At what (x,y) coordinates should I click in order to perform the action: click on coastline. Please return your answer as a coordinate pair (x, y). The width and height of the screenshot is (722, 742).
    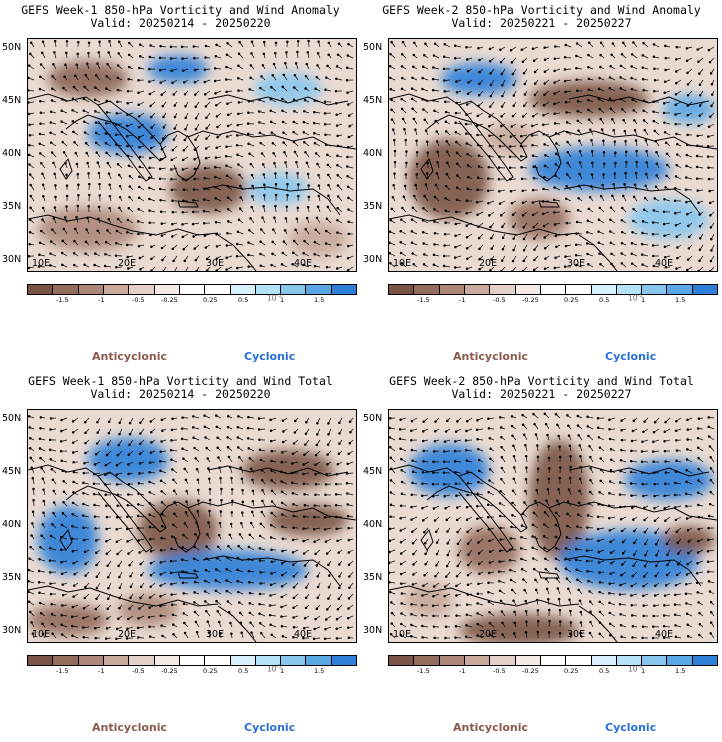
    Looking at the image, I should click on (271, 140).